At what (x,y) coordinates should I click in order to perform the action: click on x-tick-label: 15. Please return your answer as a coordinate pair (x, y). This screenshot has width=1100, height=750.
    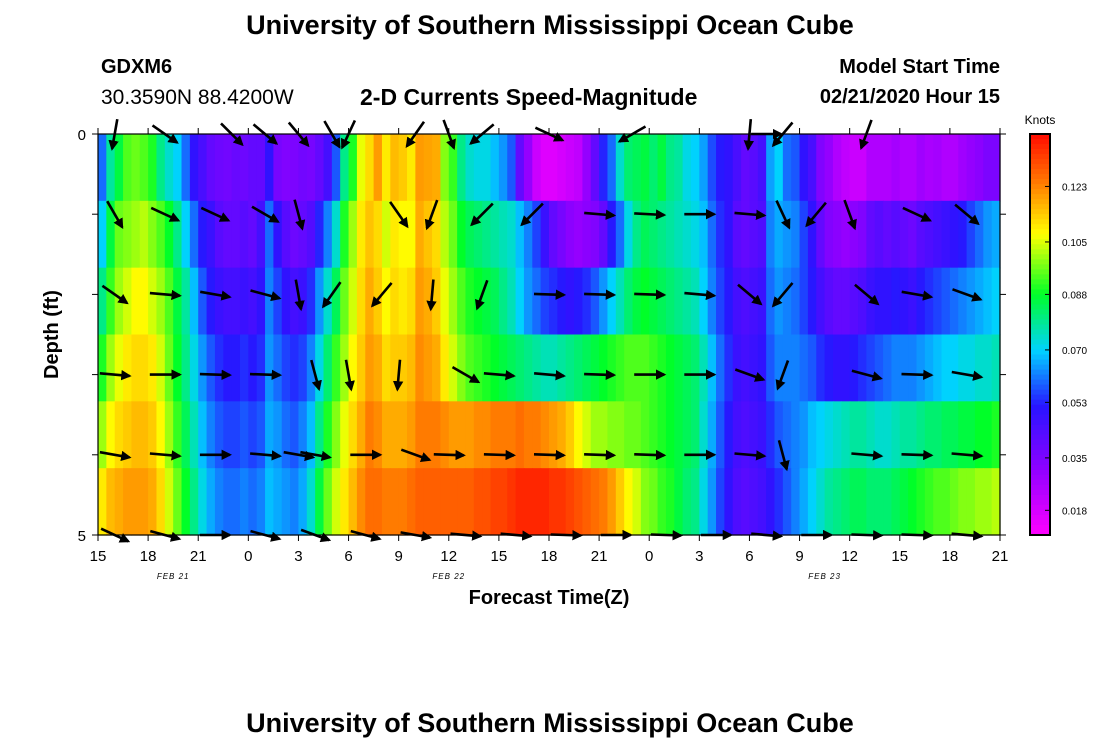
    Looking at the image, I should click on (98, 556).